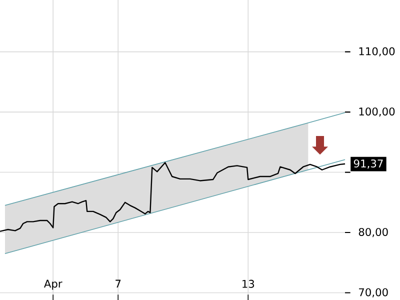  I want to click on x-tick-label: 7, so click(118, 284).